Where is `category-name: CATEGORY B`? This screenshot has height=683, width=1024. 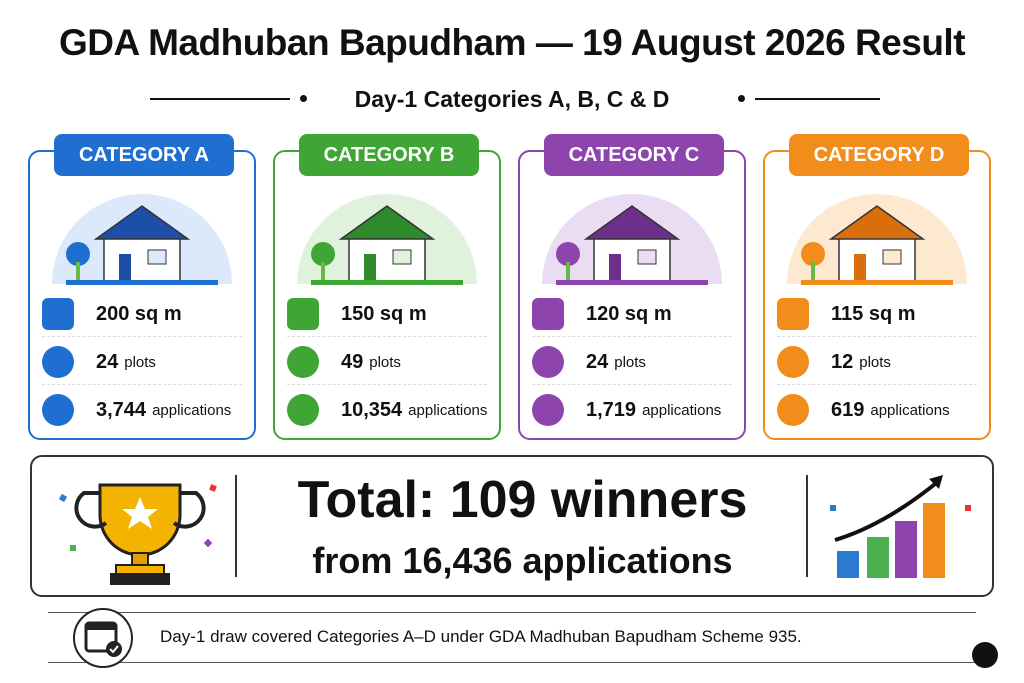 category-name: CATEGORY B is located at coordinates (389, 155).